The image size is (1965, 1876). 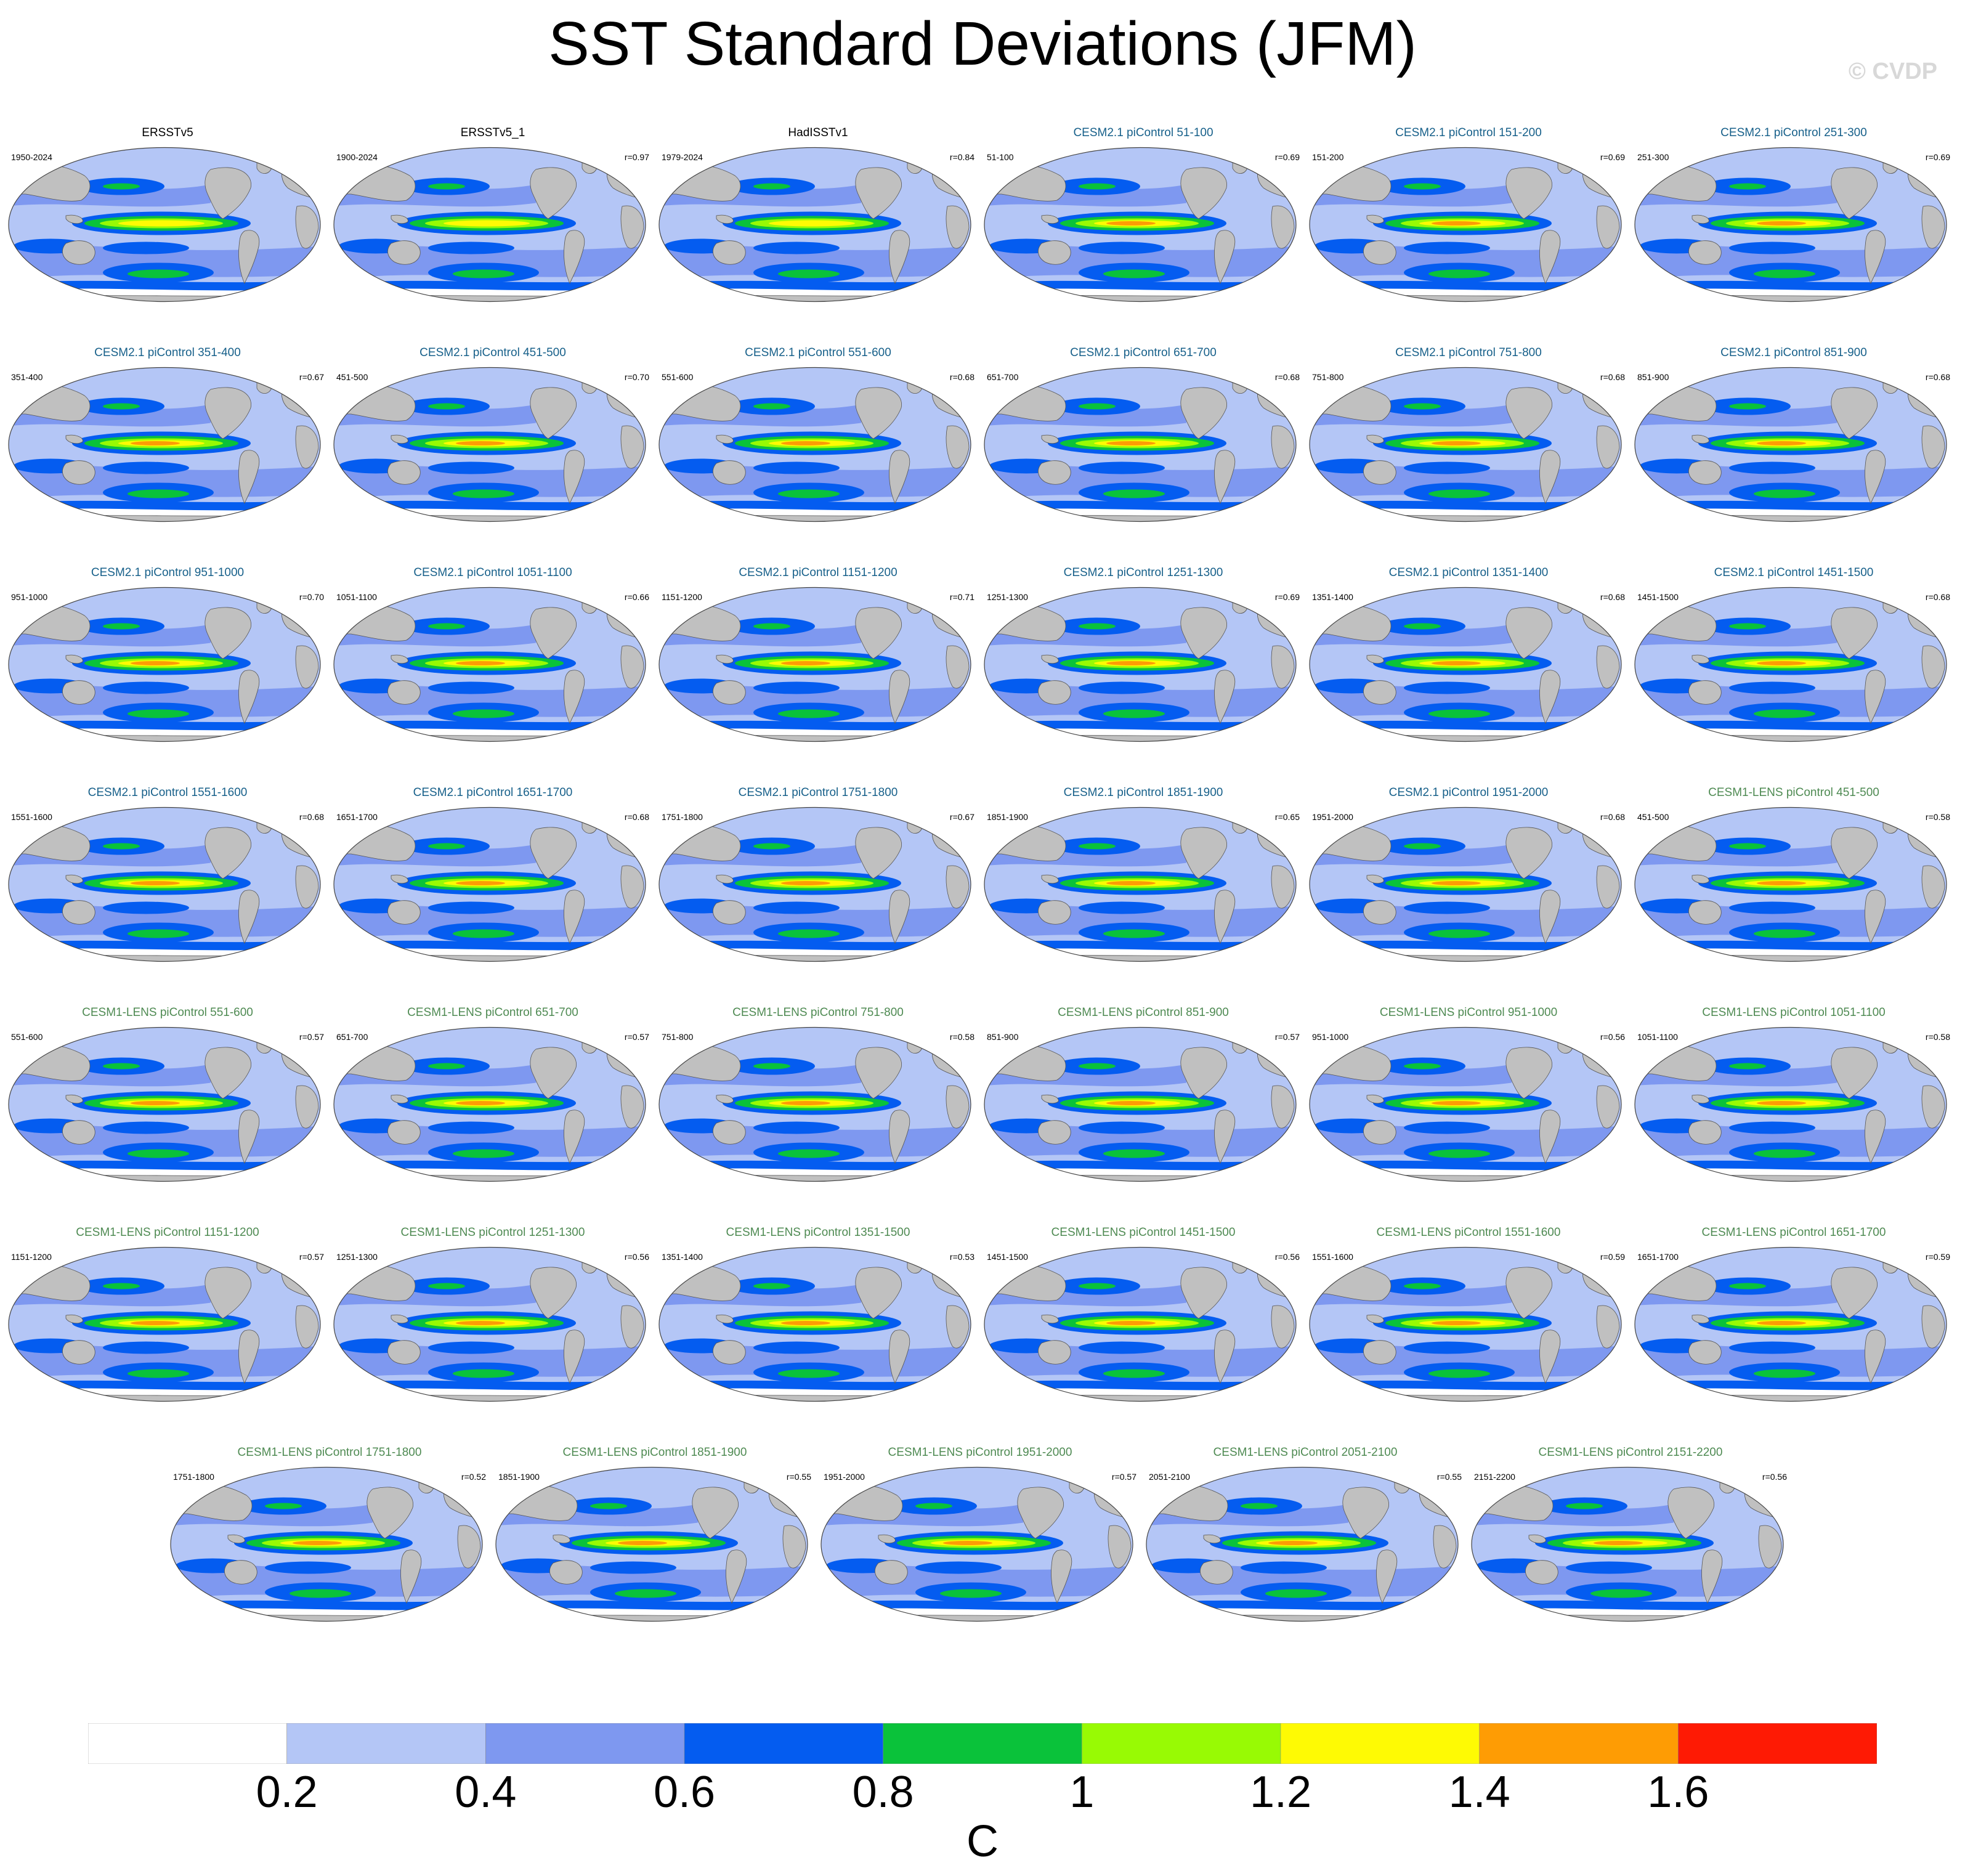 I want to click on panel-title: CESM1-LENS piControl 1651-1700, so click(x=1794, y=1232).